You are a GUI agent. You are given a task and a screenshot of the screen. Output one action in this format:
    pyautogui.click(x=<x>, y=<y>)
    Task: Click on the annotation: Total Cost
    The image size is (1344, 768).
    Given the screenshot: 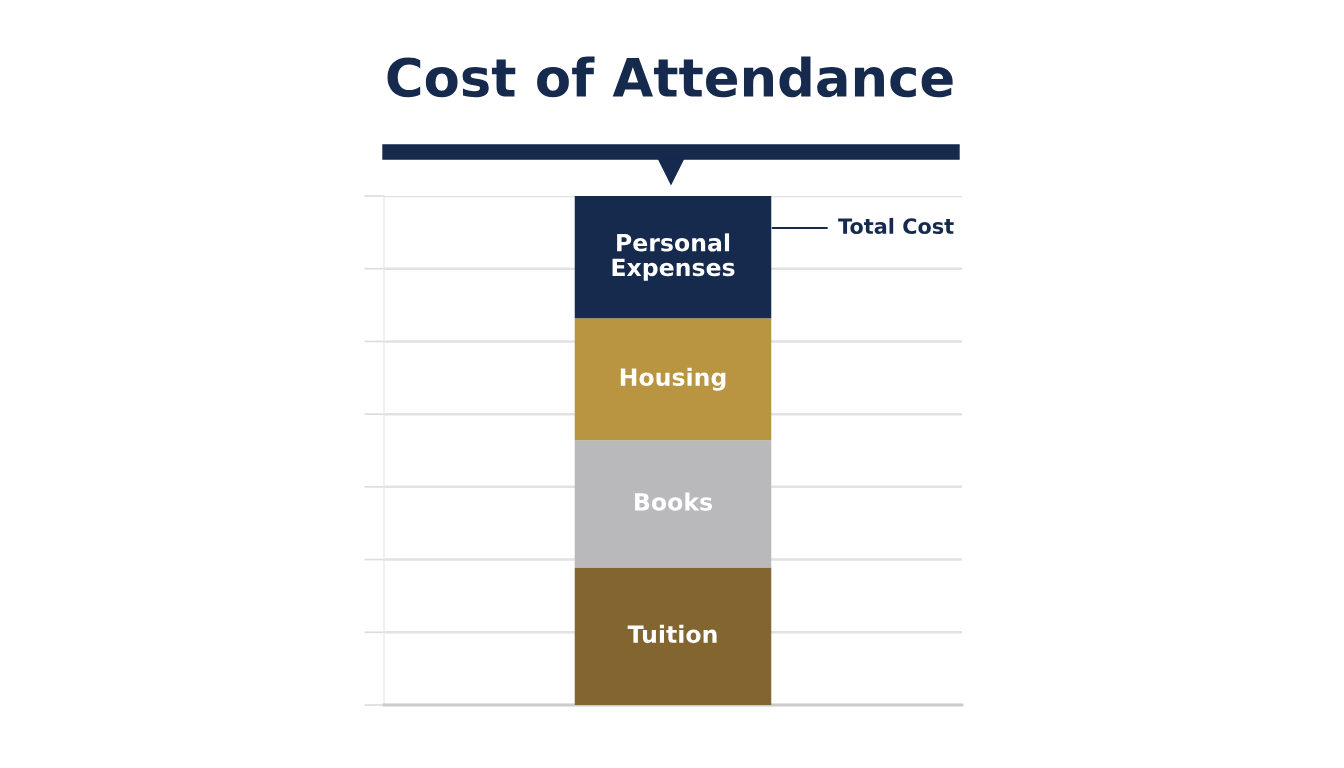 What is the action you would take?
    pyautogui.click(x=896, y=226)
    